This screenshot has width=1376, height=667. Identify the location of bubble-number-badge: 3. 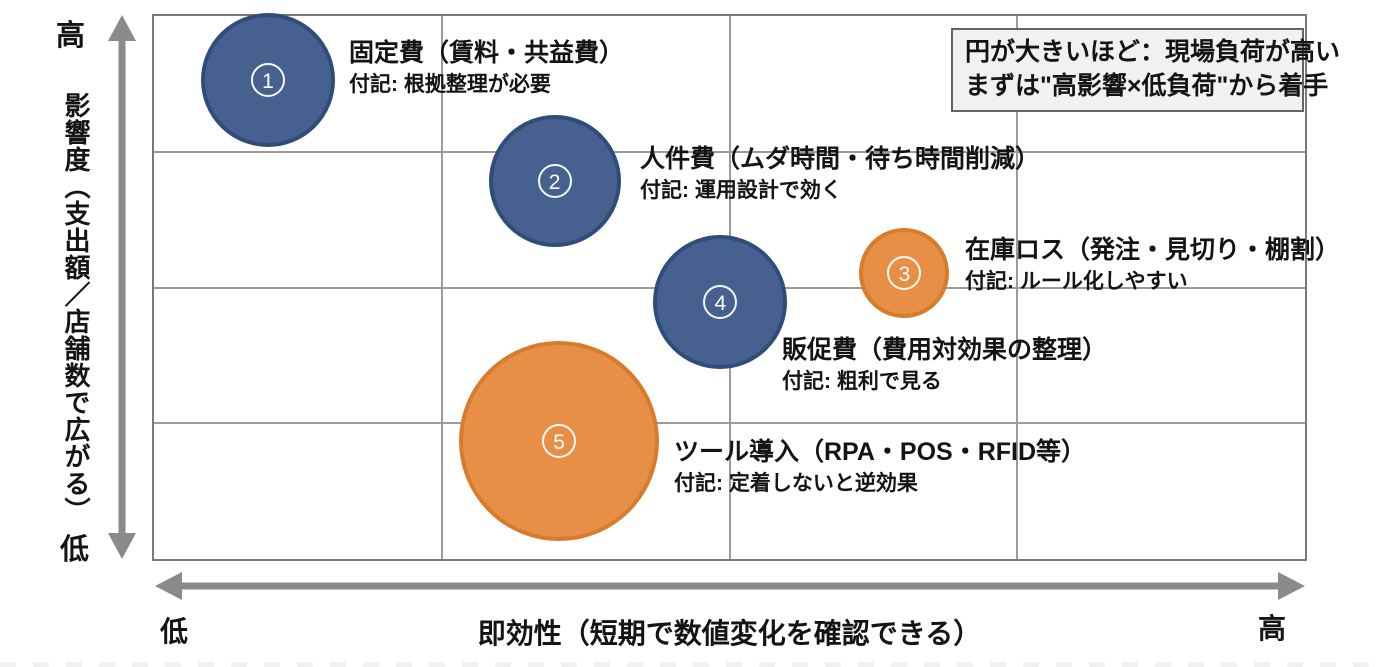
(904, 273).